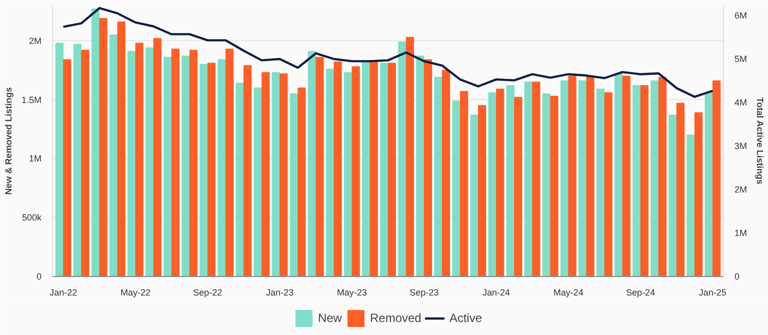  I want to click on y2-axis-title: Total Active Listings, so click(760, 140).